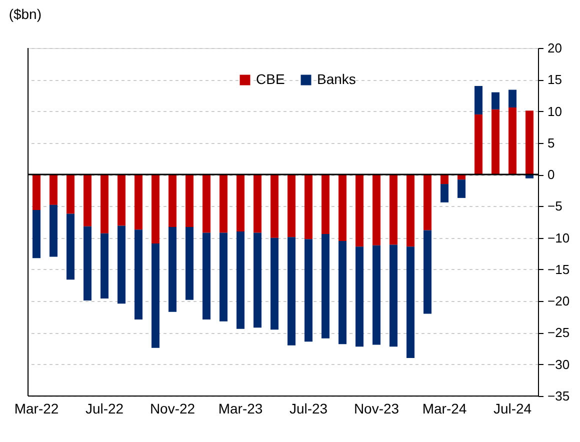 This screenshot has width=580, height=442. What do you see at coordinates (551, 142) in the screenshot?
I see `y-tick-label: 5` at bounding box center [551, 142].